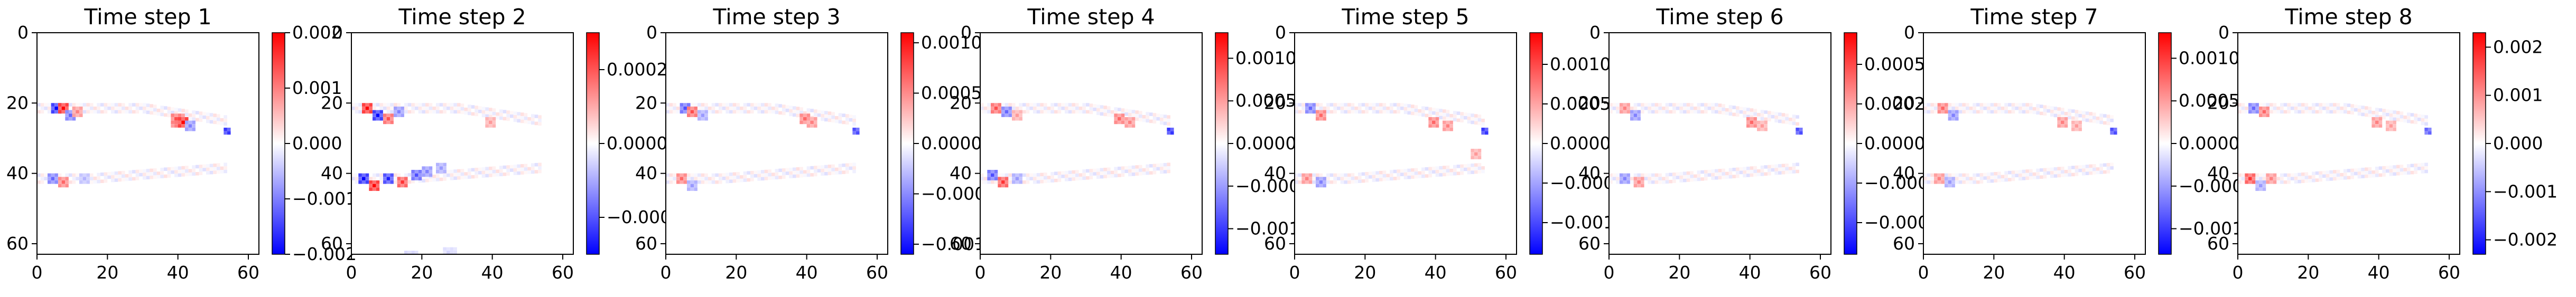 Image resolution: width=2576 pixels, height=297 pixels. Describe the element at coordinates (1679, 272) in the screenshot. I see `x-tick-label: 20` at that location.